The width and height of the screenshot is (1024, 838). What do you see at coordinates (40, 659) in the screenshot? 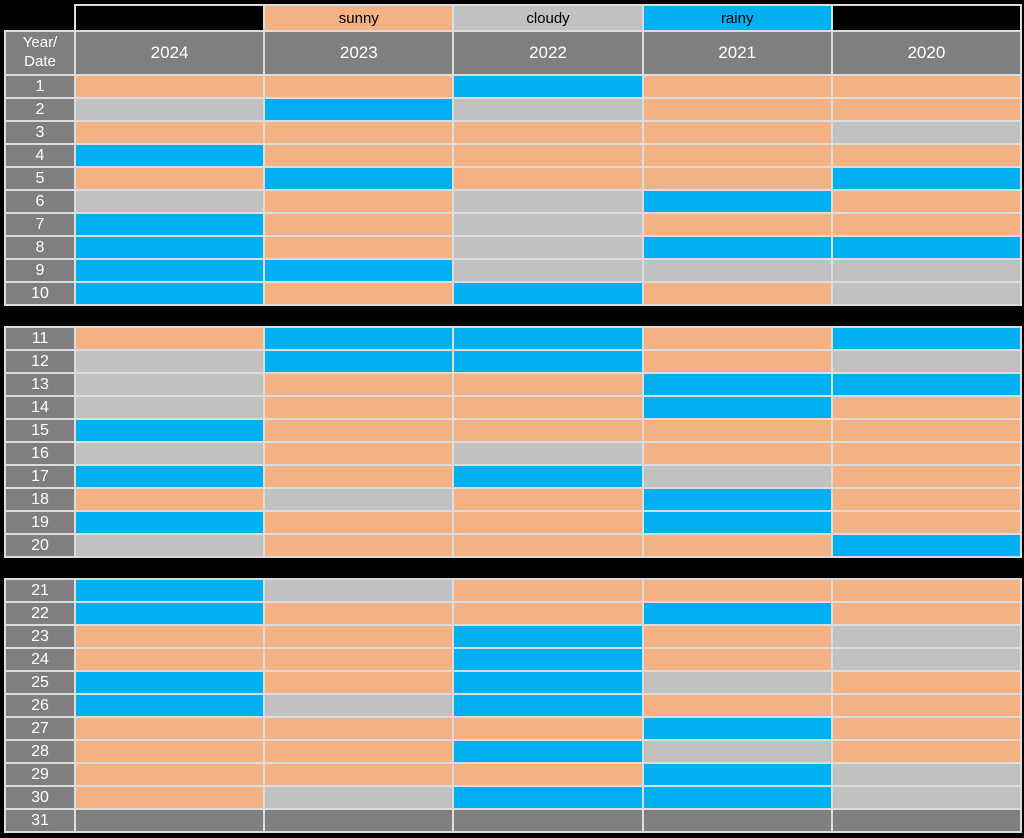
I see `date-cell-24: 24` at bounding box center [40, 659].